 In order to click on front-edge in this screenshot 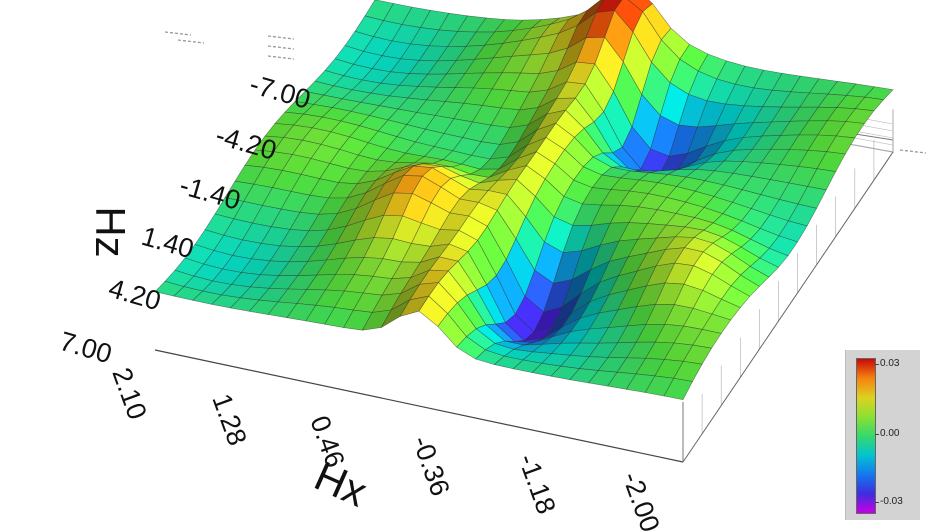, I will do `click(419, 406)`.